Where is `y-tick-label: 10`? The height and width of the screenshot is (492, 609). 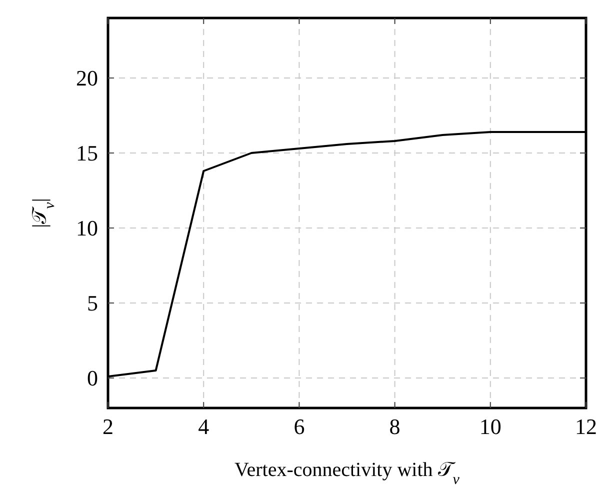
y-tick-label: 10 is located at coordinates (87, 228).